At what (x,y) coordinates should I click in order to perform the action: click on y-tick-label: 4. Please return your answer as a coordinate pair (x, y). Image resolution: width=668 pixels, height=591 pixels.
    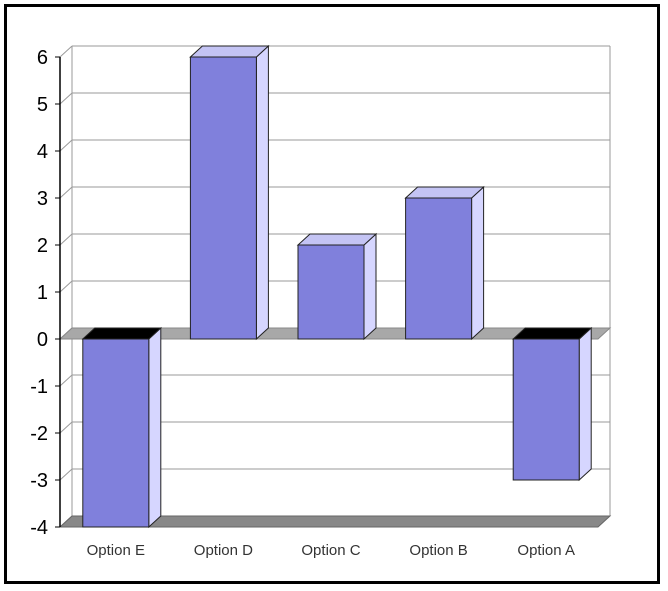
    Looking at the image, I should click on (42, 152).